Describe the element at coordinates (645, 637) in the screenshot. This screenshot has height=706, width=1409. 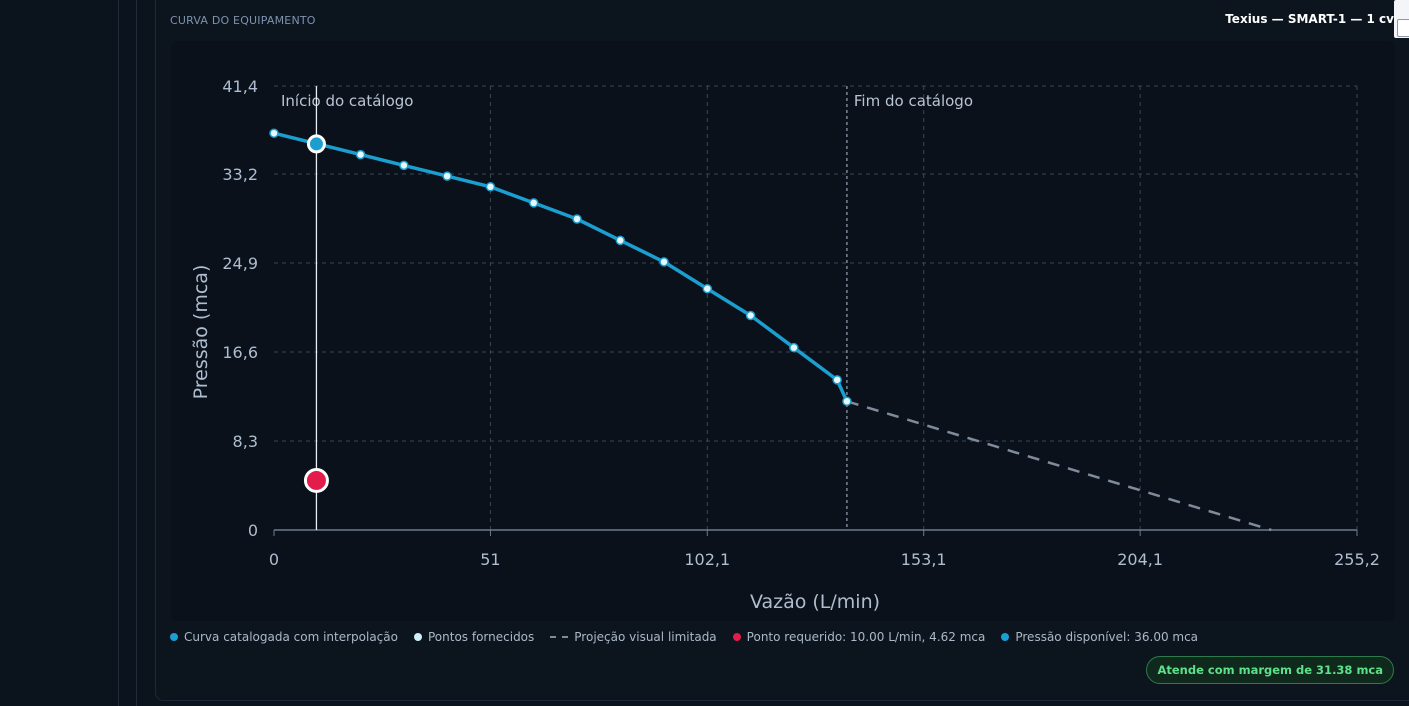
I see `legend-label: Projeção visual limitada` at that location.